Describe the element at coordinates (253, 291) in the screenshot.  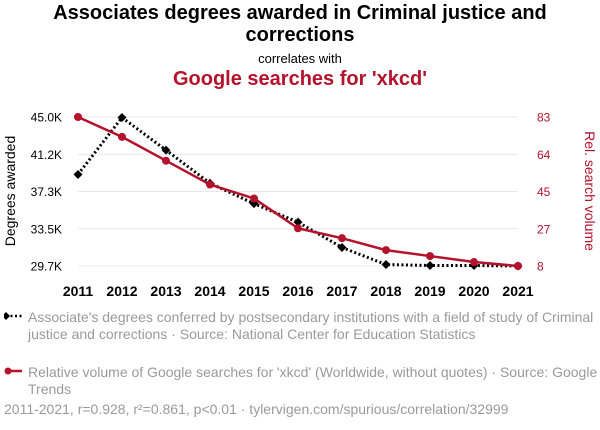
I see `x-tick-label: 2015` at that location.